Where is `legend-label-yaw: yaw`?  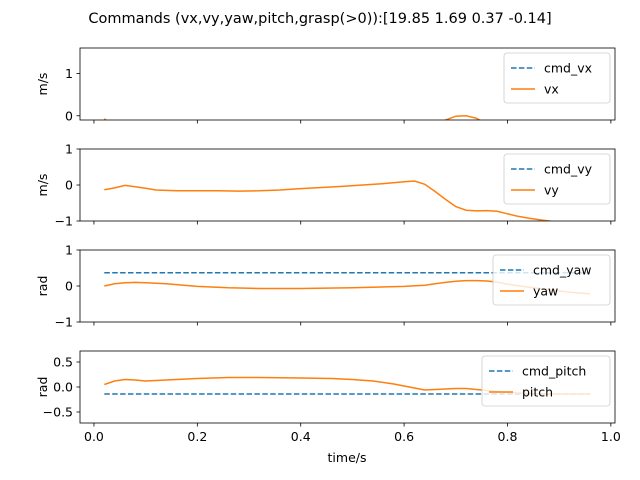
legend-label-yaw: yaw is located at coordinates (545, 291).